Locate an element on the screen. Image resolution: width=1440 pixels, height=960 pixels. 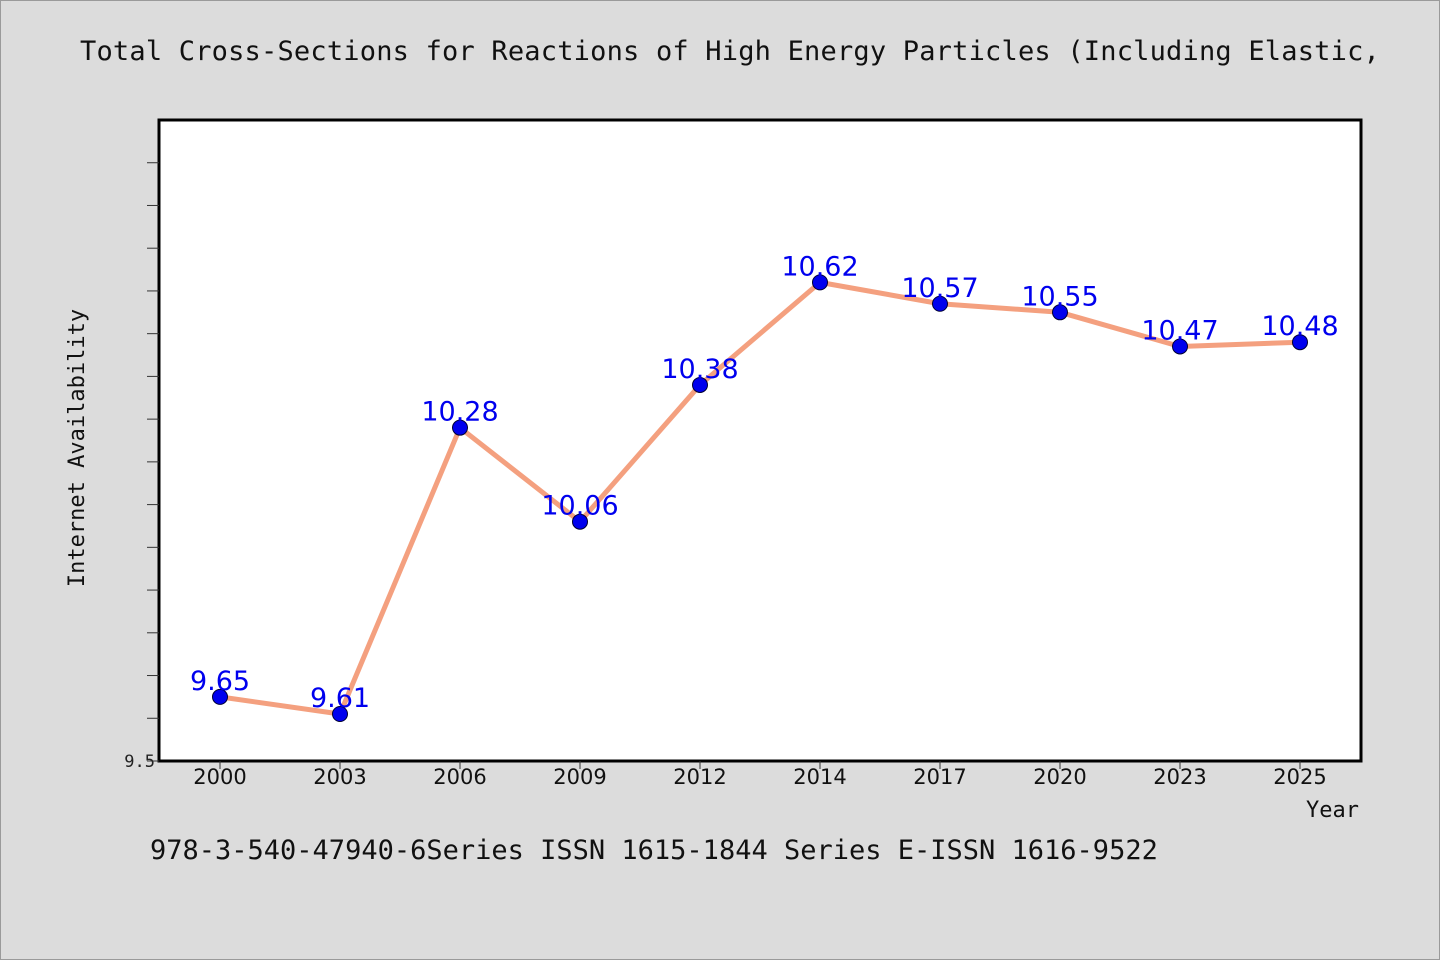
data-label: 10.55 is located at coordinates (1059, 296).